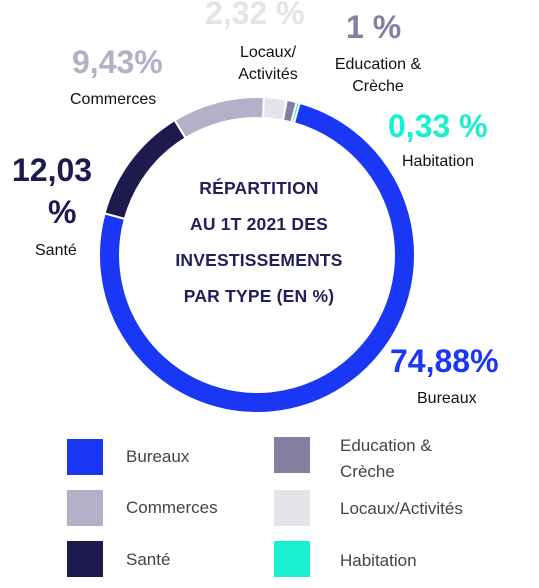  What do you see at coordinates (85, 508) in the screenshot?
I see `legend-swatch-commerces` at bounding box center [85, 508].